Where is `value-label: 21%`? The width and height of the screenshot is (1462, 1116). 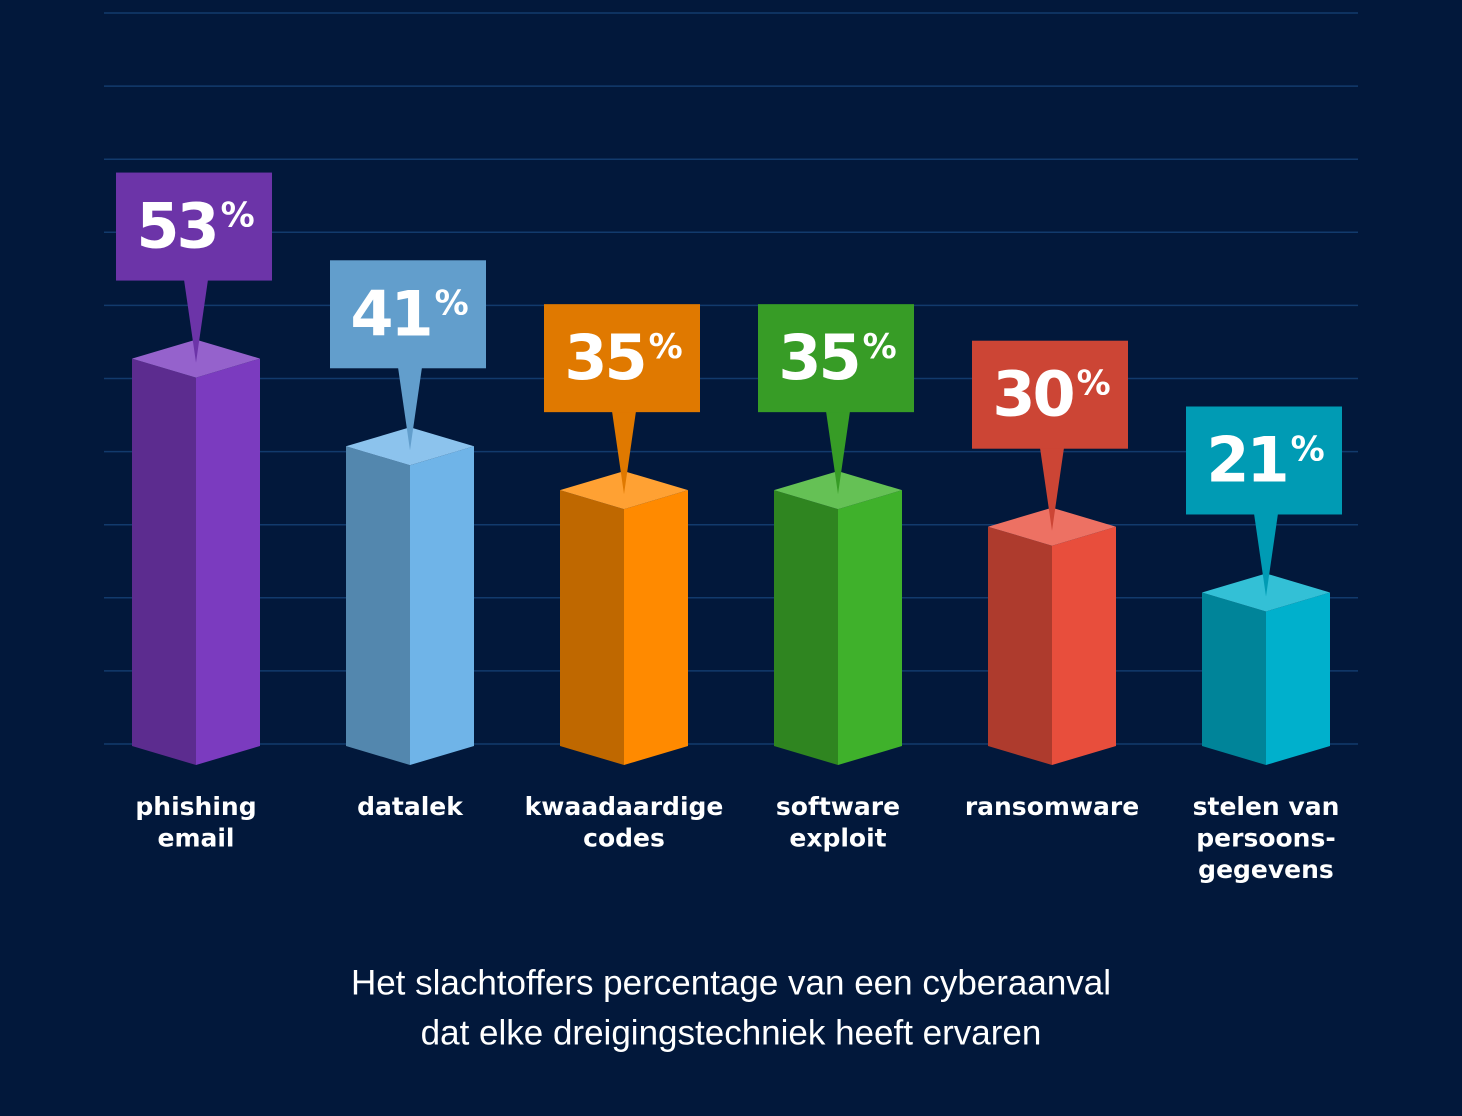
value-label: 21% is located at coordinates (1264, 460).